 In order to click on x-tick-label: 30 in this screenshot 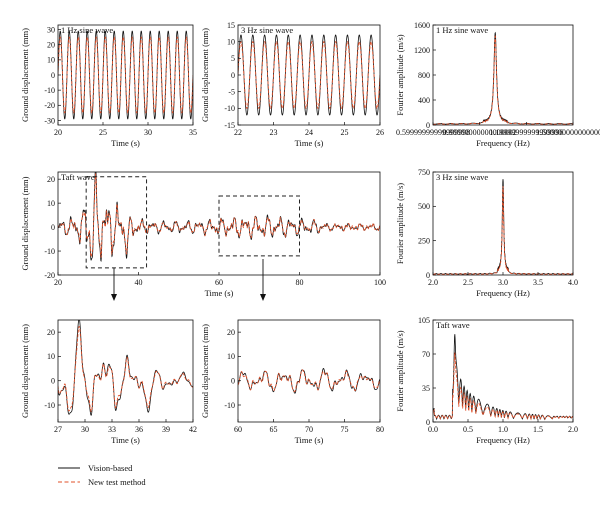, I will do `click(85, 429)`.